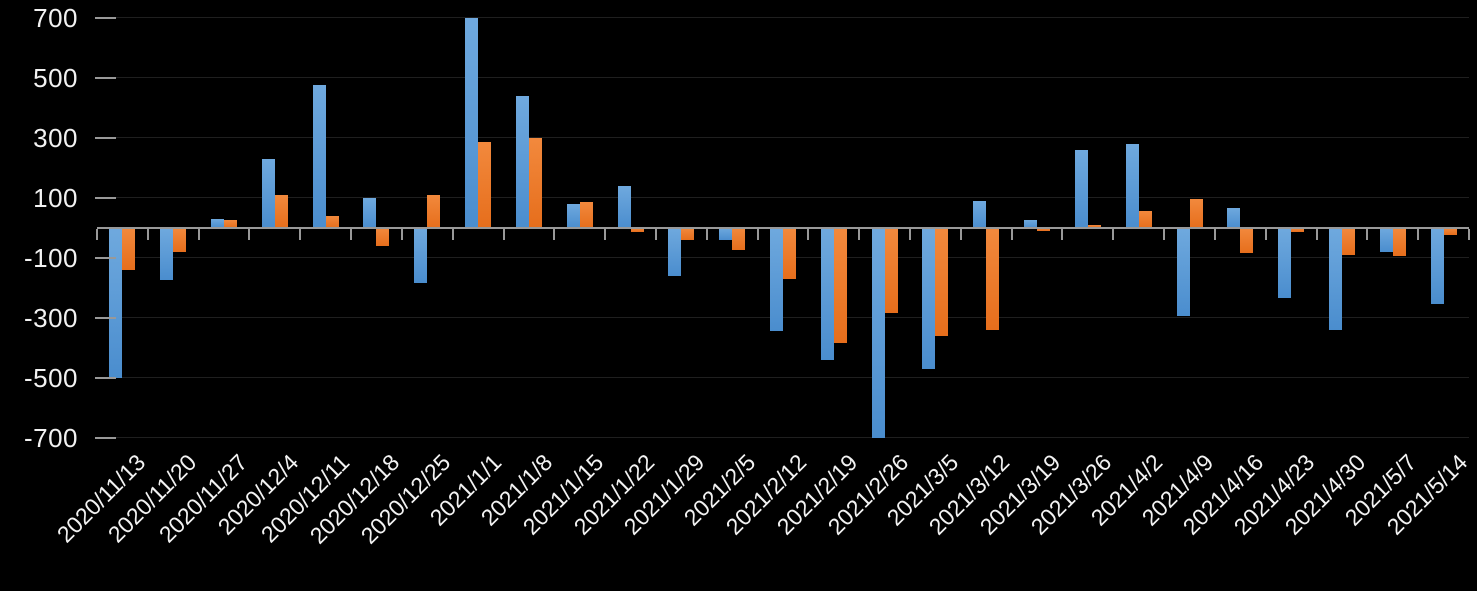 This screenshot has width=1477, height=591. Describe the element at coordinates (55, 197) in the screenshot. I see `y-axis-label: 100` at that location.